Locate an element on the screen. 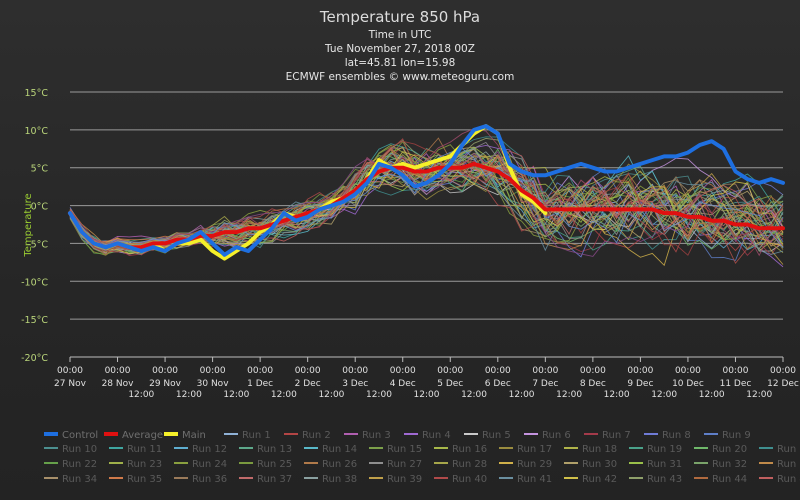  legend-item: Average is located at coordinates (142, 435).